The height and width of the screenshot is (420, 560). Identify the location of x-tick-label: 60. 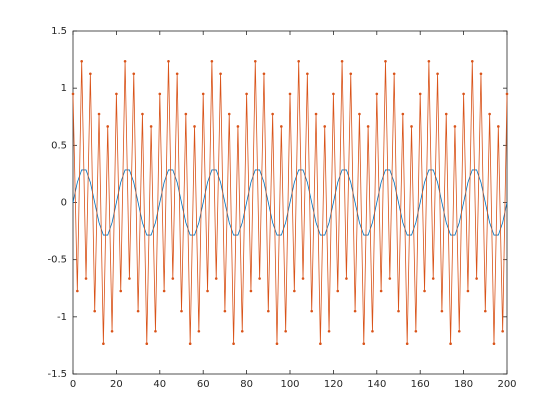
(203, 384).